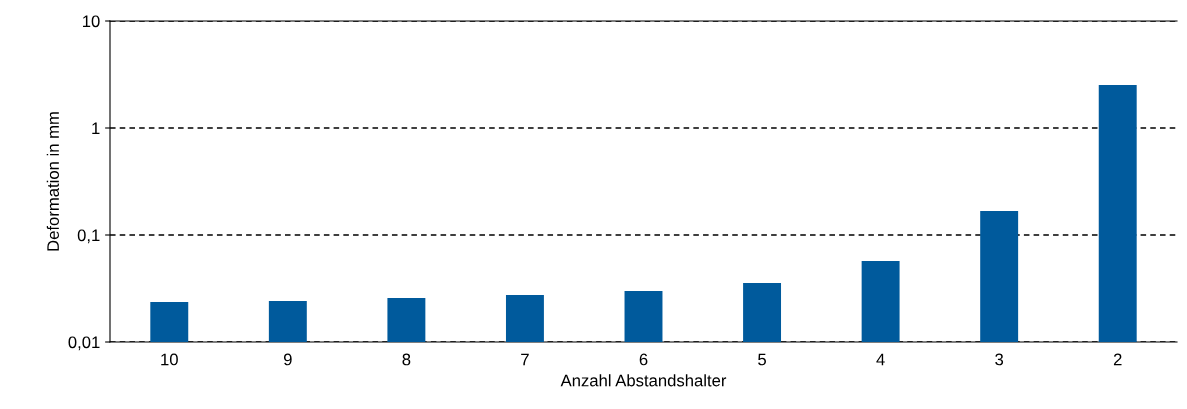 The image size is (1187, 409). What do you see at coordinates (169, 359) in the screenshot?
I see `x-tick-label: 10` at bounding box center [169, 359].